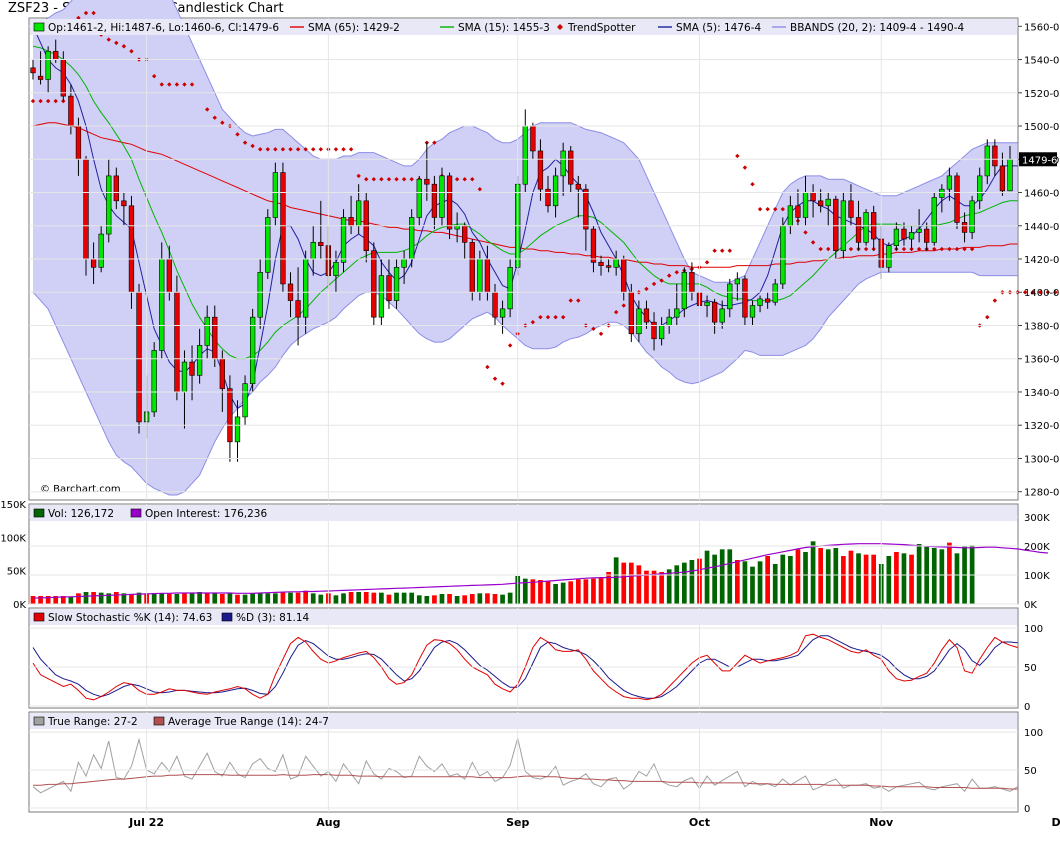 This screenshot has width=1060, height=851. I want to click on stoch-d-line, so click(525, 667).